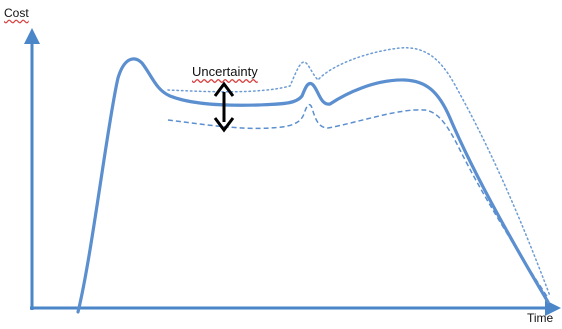 This screenshot has width=562, height=329. What do you see at coordinates (32, 36) in the screenshot?
I see `y-axis-arrowhead` at bounding box center [32, 36].